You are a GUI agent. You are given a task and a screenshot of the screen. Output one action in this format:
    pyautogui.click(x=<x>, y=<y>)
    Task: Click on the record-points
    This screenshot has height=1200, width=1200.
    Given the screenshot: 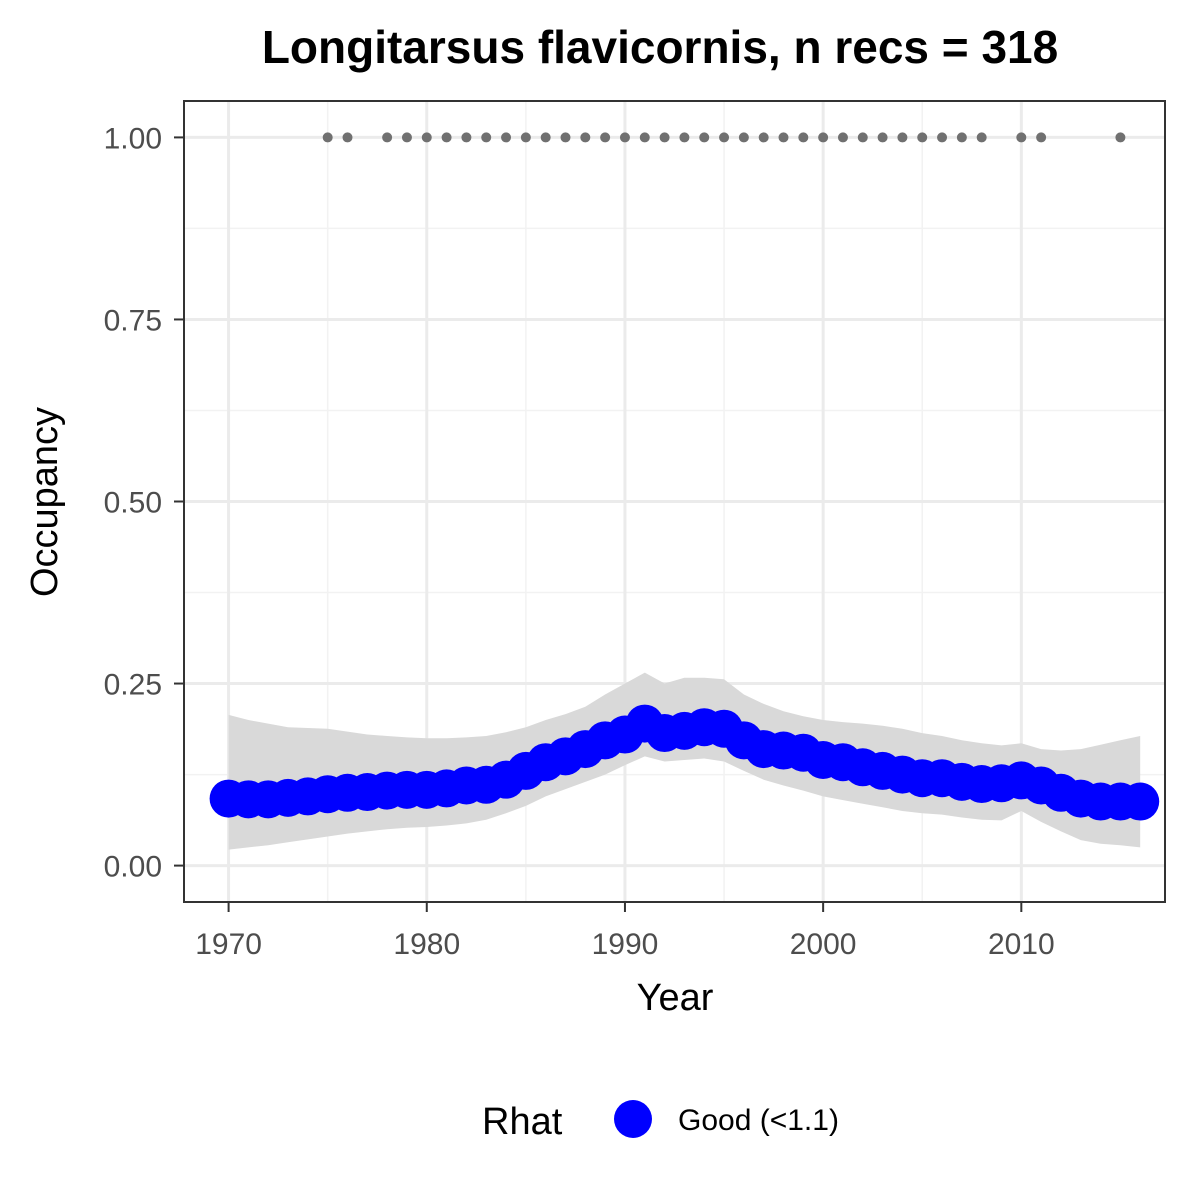 What is the action you would take?
    pyautogui.click(x=724, y=137)
    